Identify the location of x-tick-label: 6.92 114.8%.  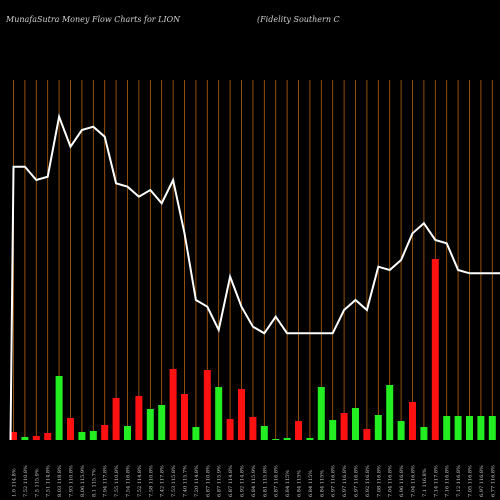
(243, 481).